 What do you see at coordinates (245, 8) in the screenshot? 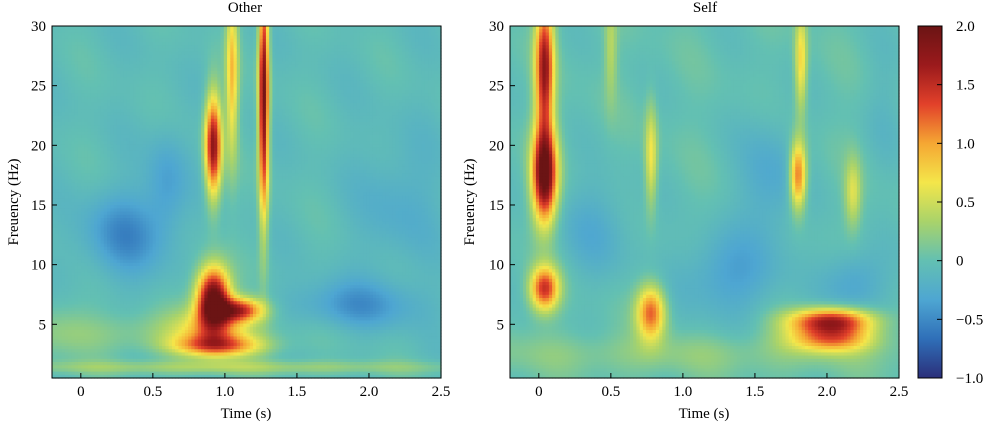
I see `panel-title-other: Other` at bounding box center [245, 8].